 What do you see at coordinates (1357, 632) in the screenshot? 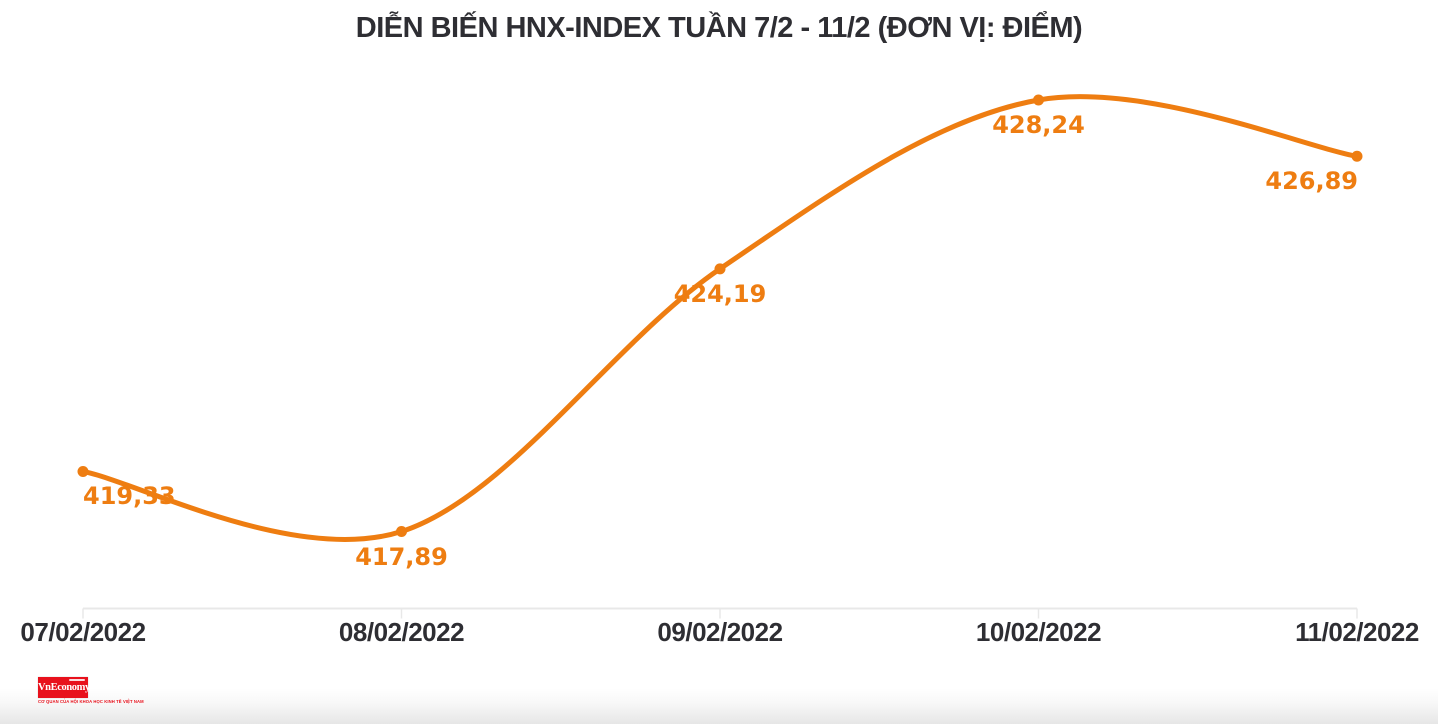
I see `x-axis-label: 11/02/2022` at bounding box center [1357, 632].